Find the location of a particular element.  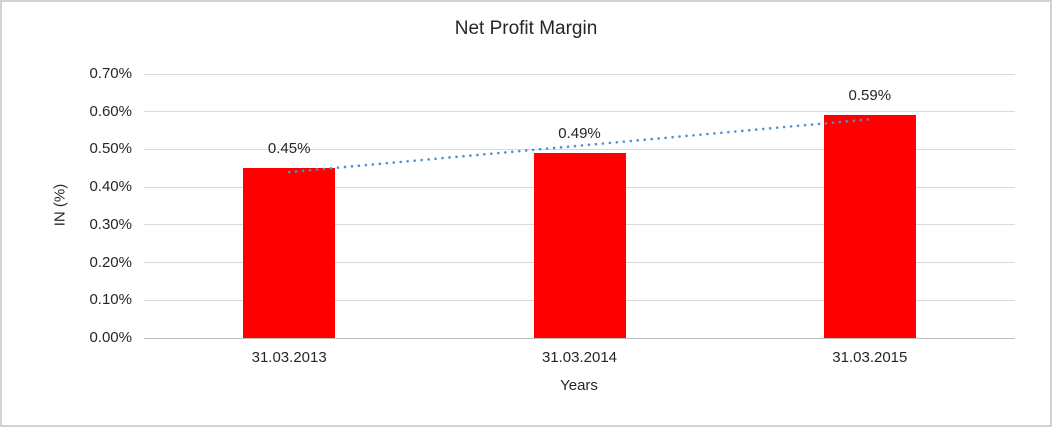

y-tick-label: 0.70% is located at coordinates (110, 73).